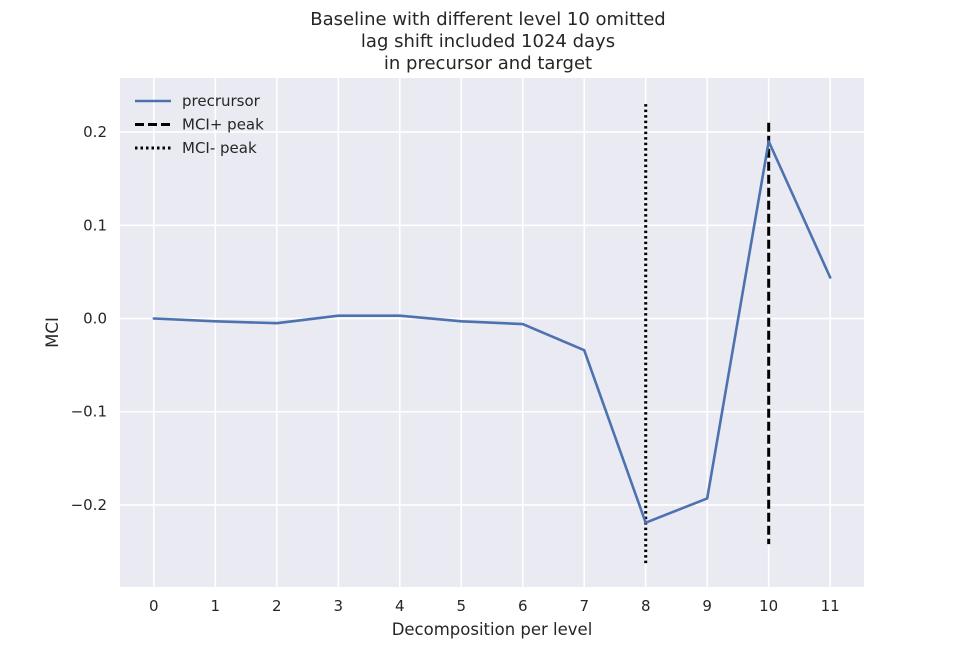 This screenshot has height=660, width=960. Describe the element at coordinates (223, 125) in the screenshot. I see `legend-label: MCI+ peak` at that location.